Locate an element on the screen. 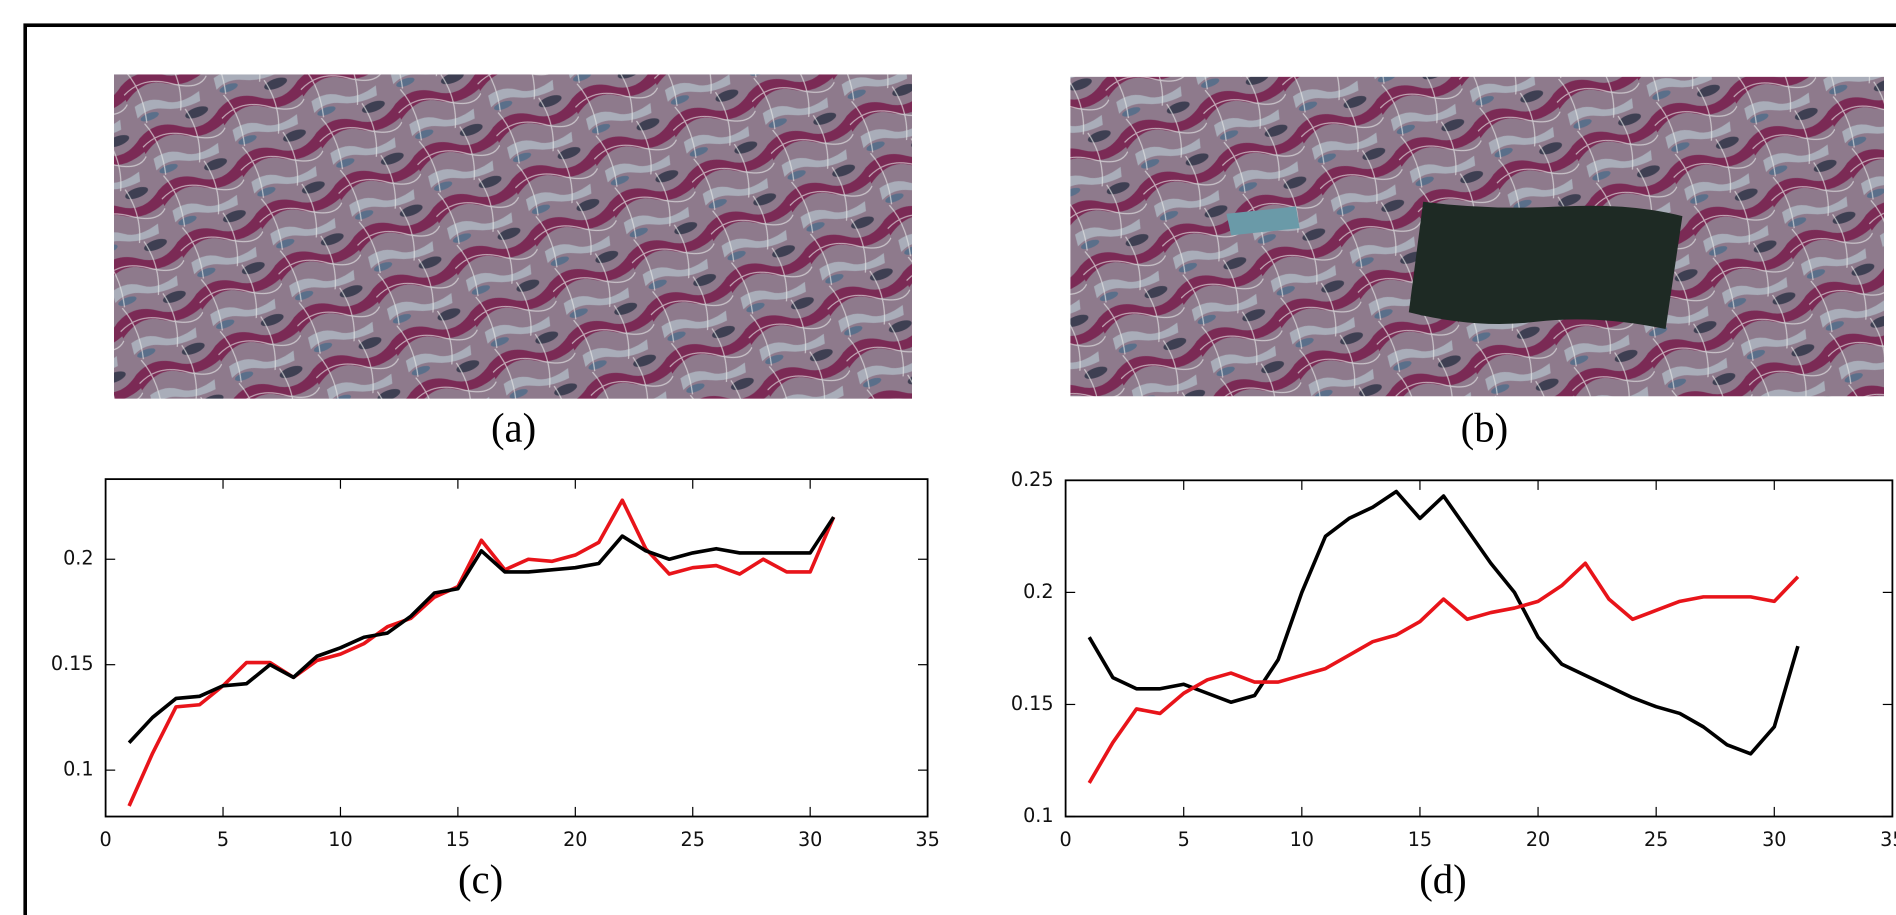 This screenshot has width=1896, height=915. photo-a is located at coordinates (513, 236).